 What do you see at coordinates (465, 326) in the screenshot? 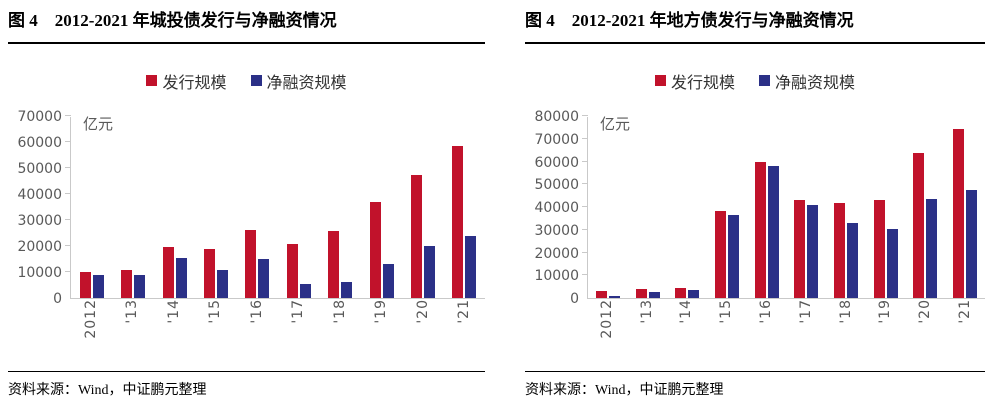
I see `x-label-slot: '21` at bounding box center [465, 326].